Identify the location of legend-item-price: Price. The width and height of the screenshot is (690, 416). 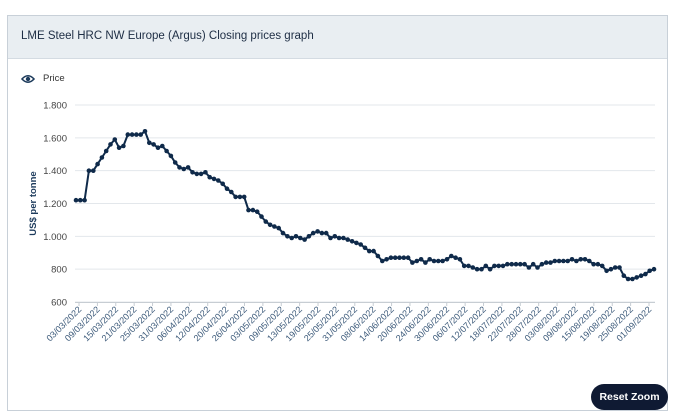
(43, 78).